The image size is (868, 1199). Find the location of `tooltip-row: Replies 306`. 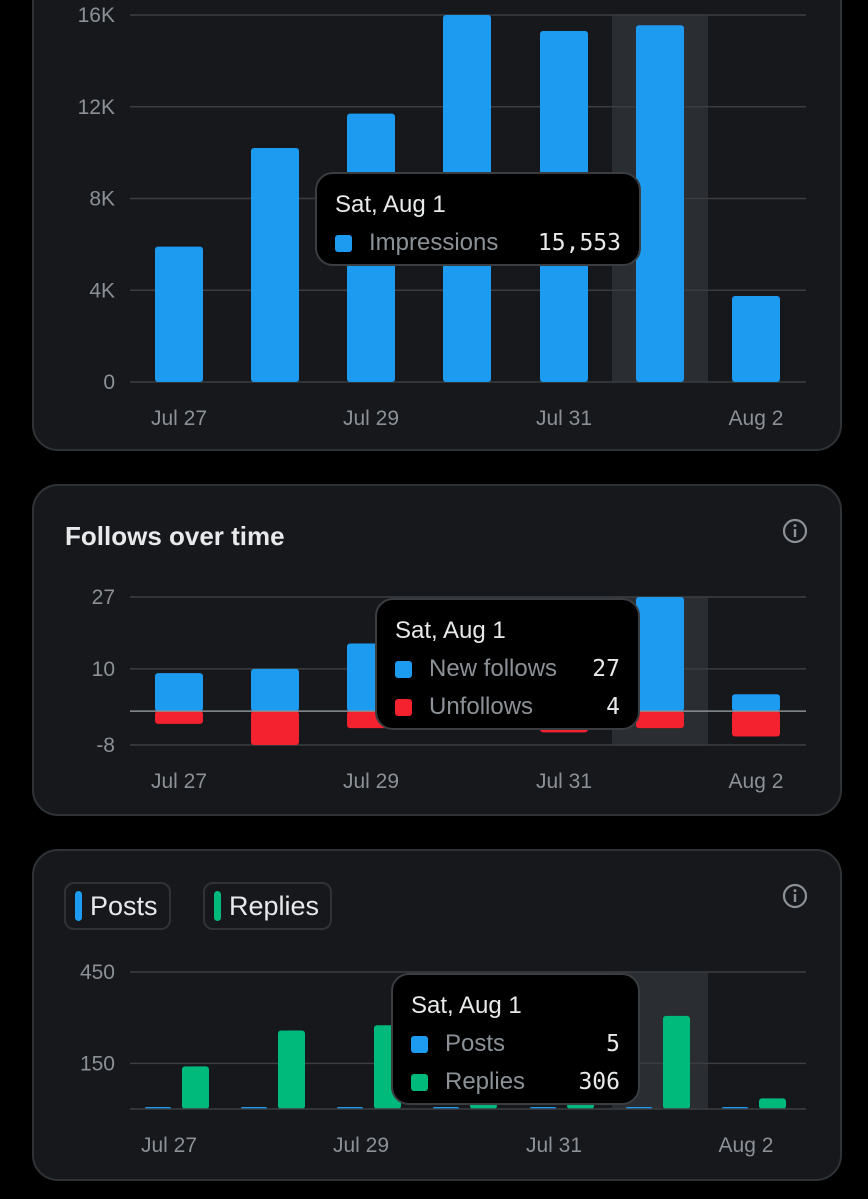

tooltip-row: Replies 306 is located at coordinates (515, 1082).